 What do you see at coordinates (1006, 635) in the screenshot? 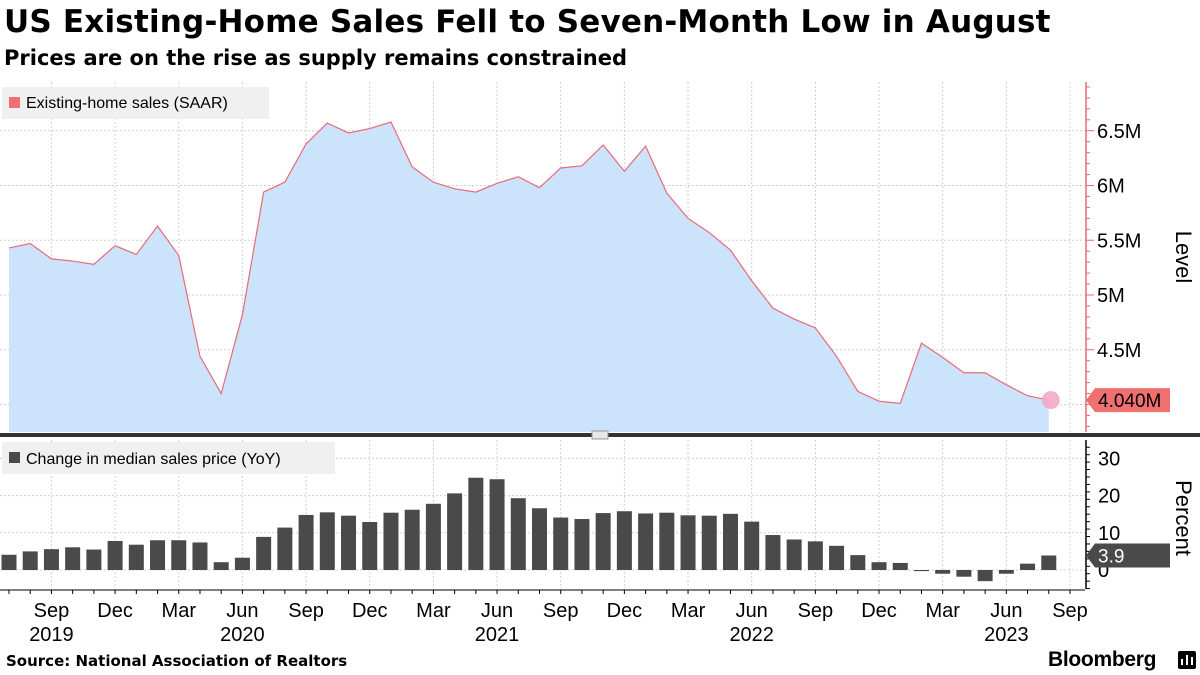
I see `x-year-label: 2023` at bounding box center [1006, 635].